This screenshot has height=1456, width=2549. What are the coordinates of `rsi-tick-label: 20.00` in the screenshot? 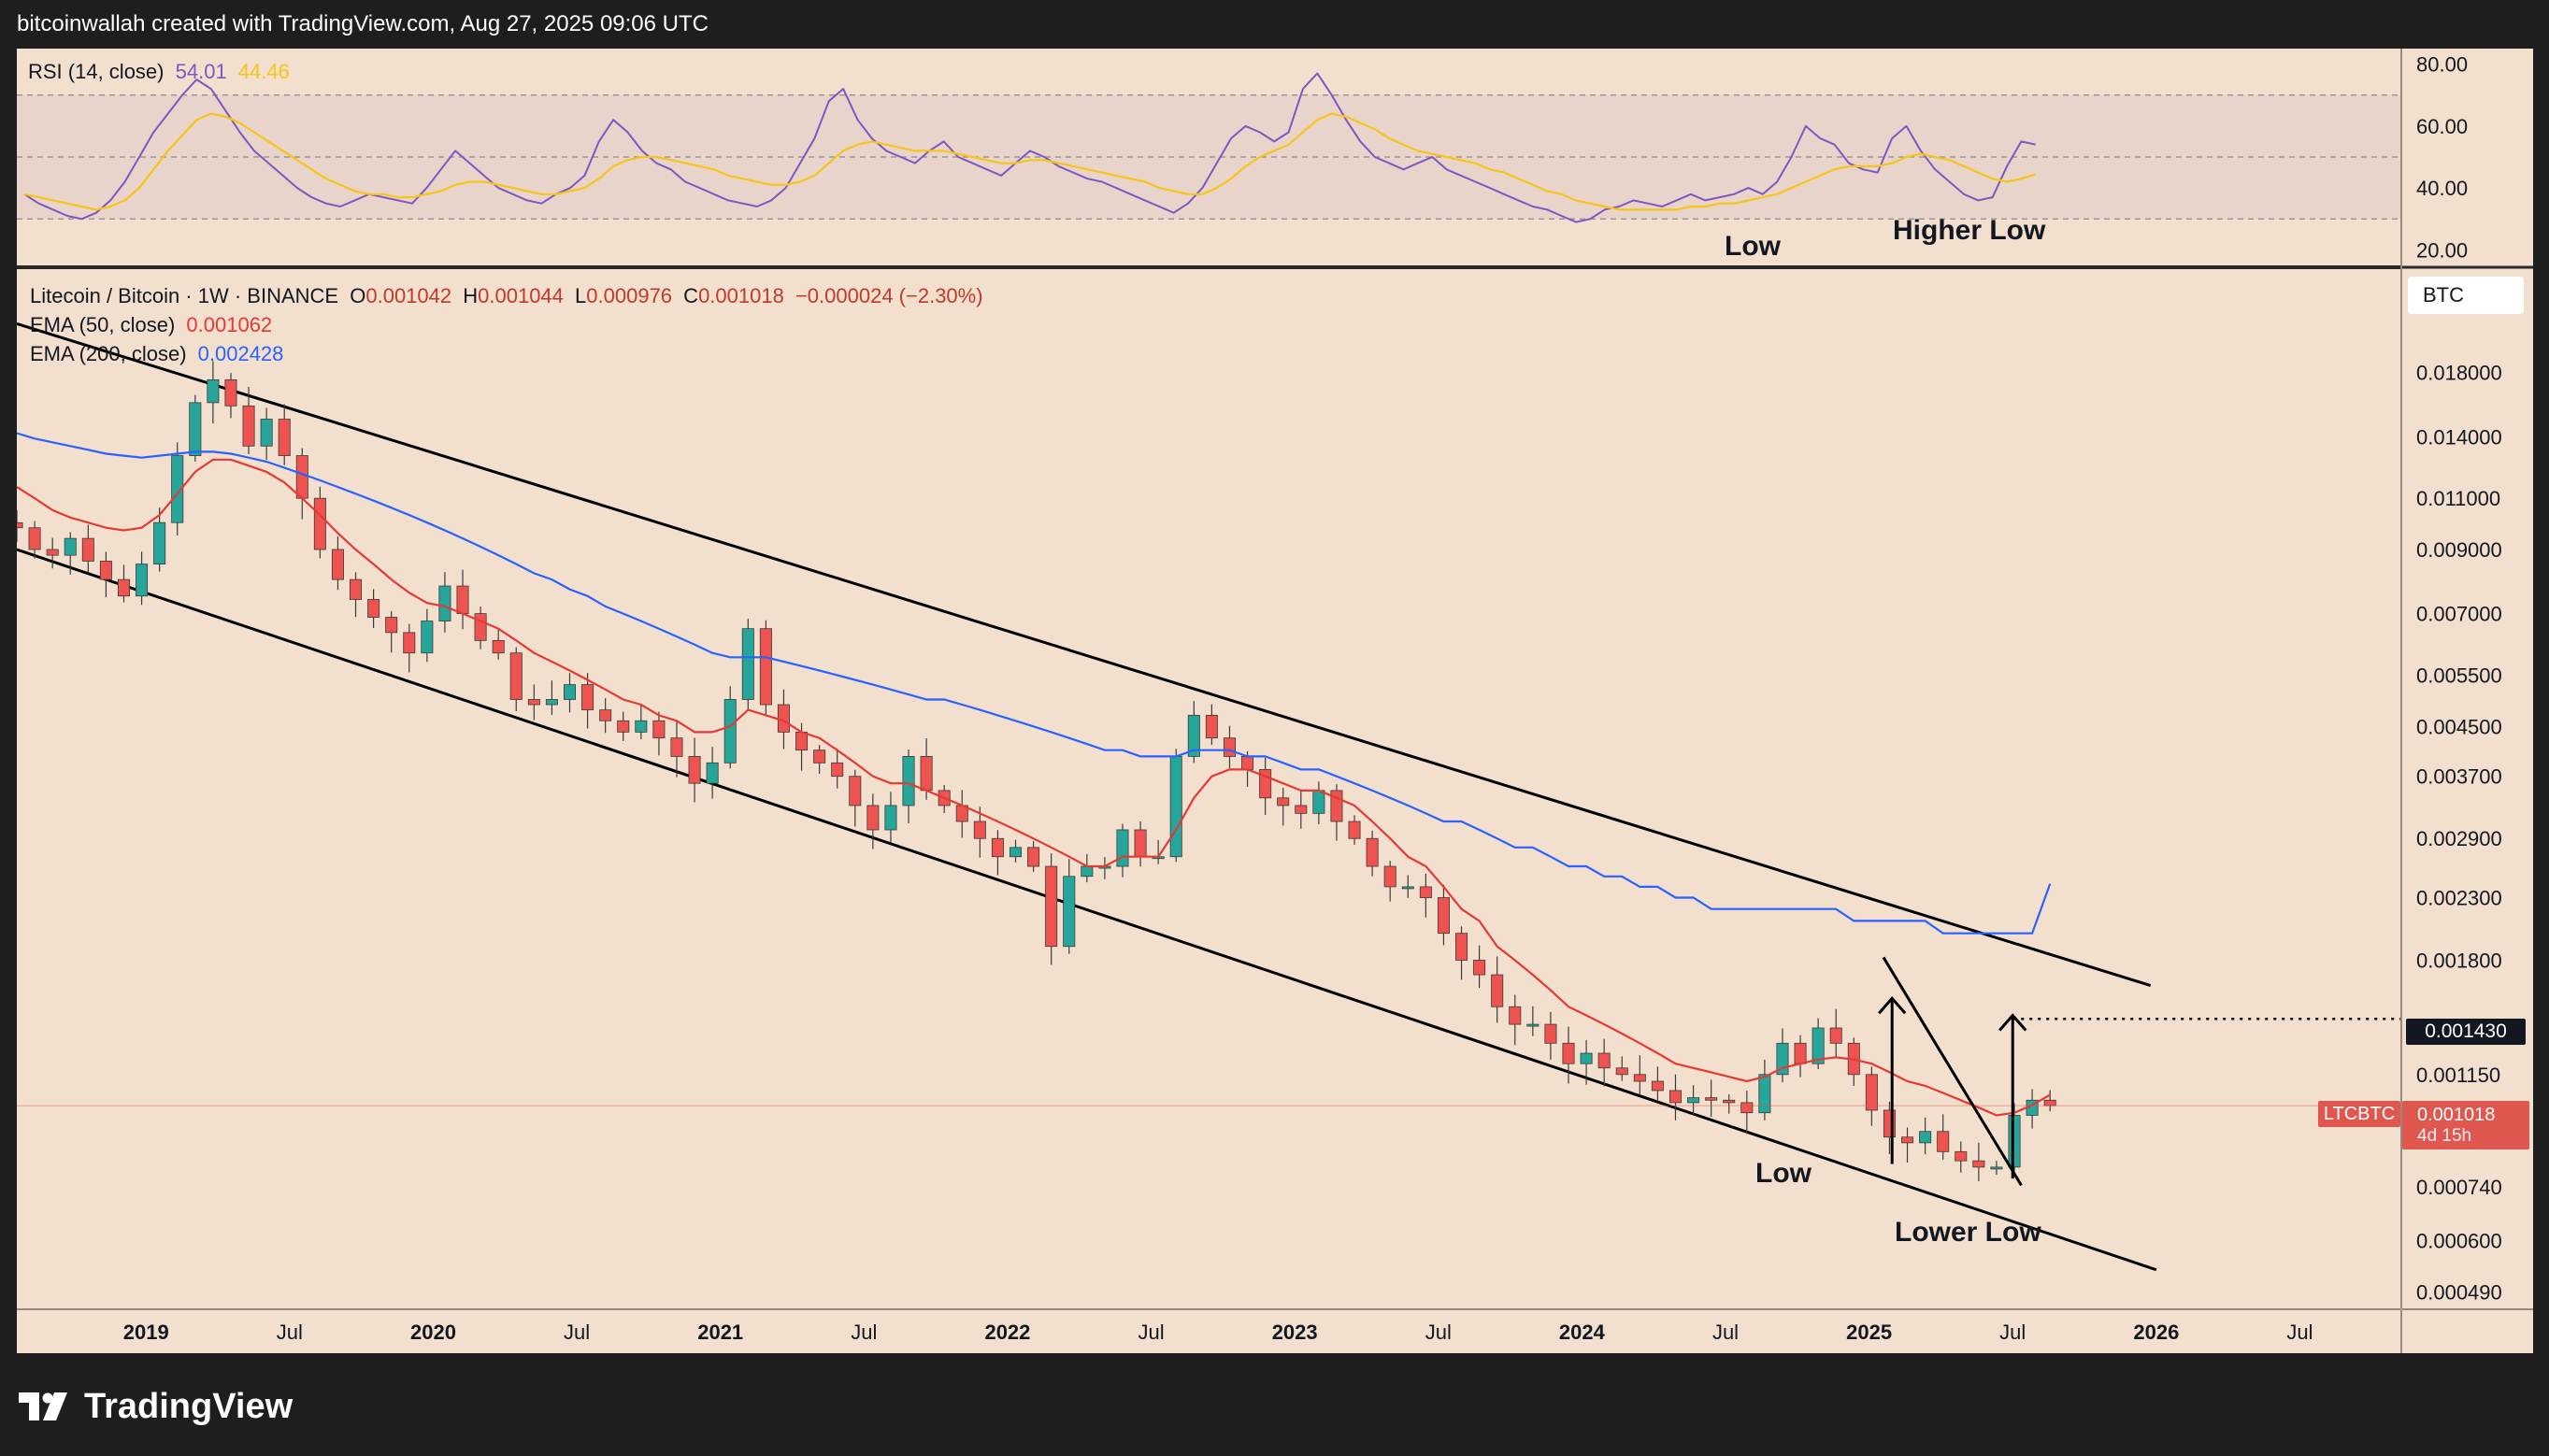 It's located at (2442, 250).